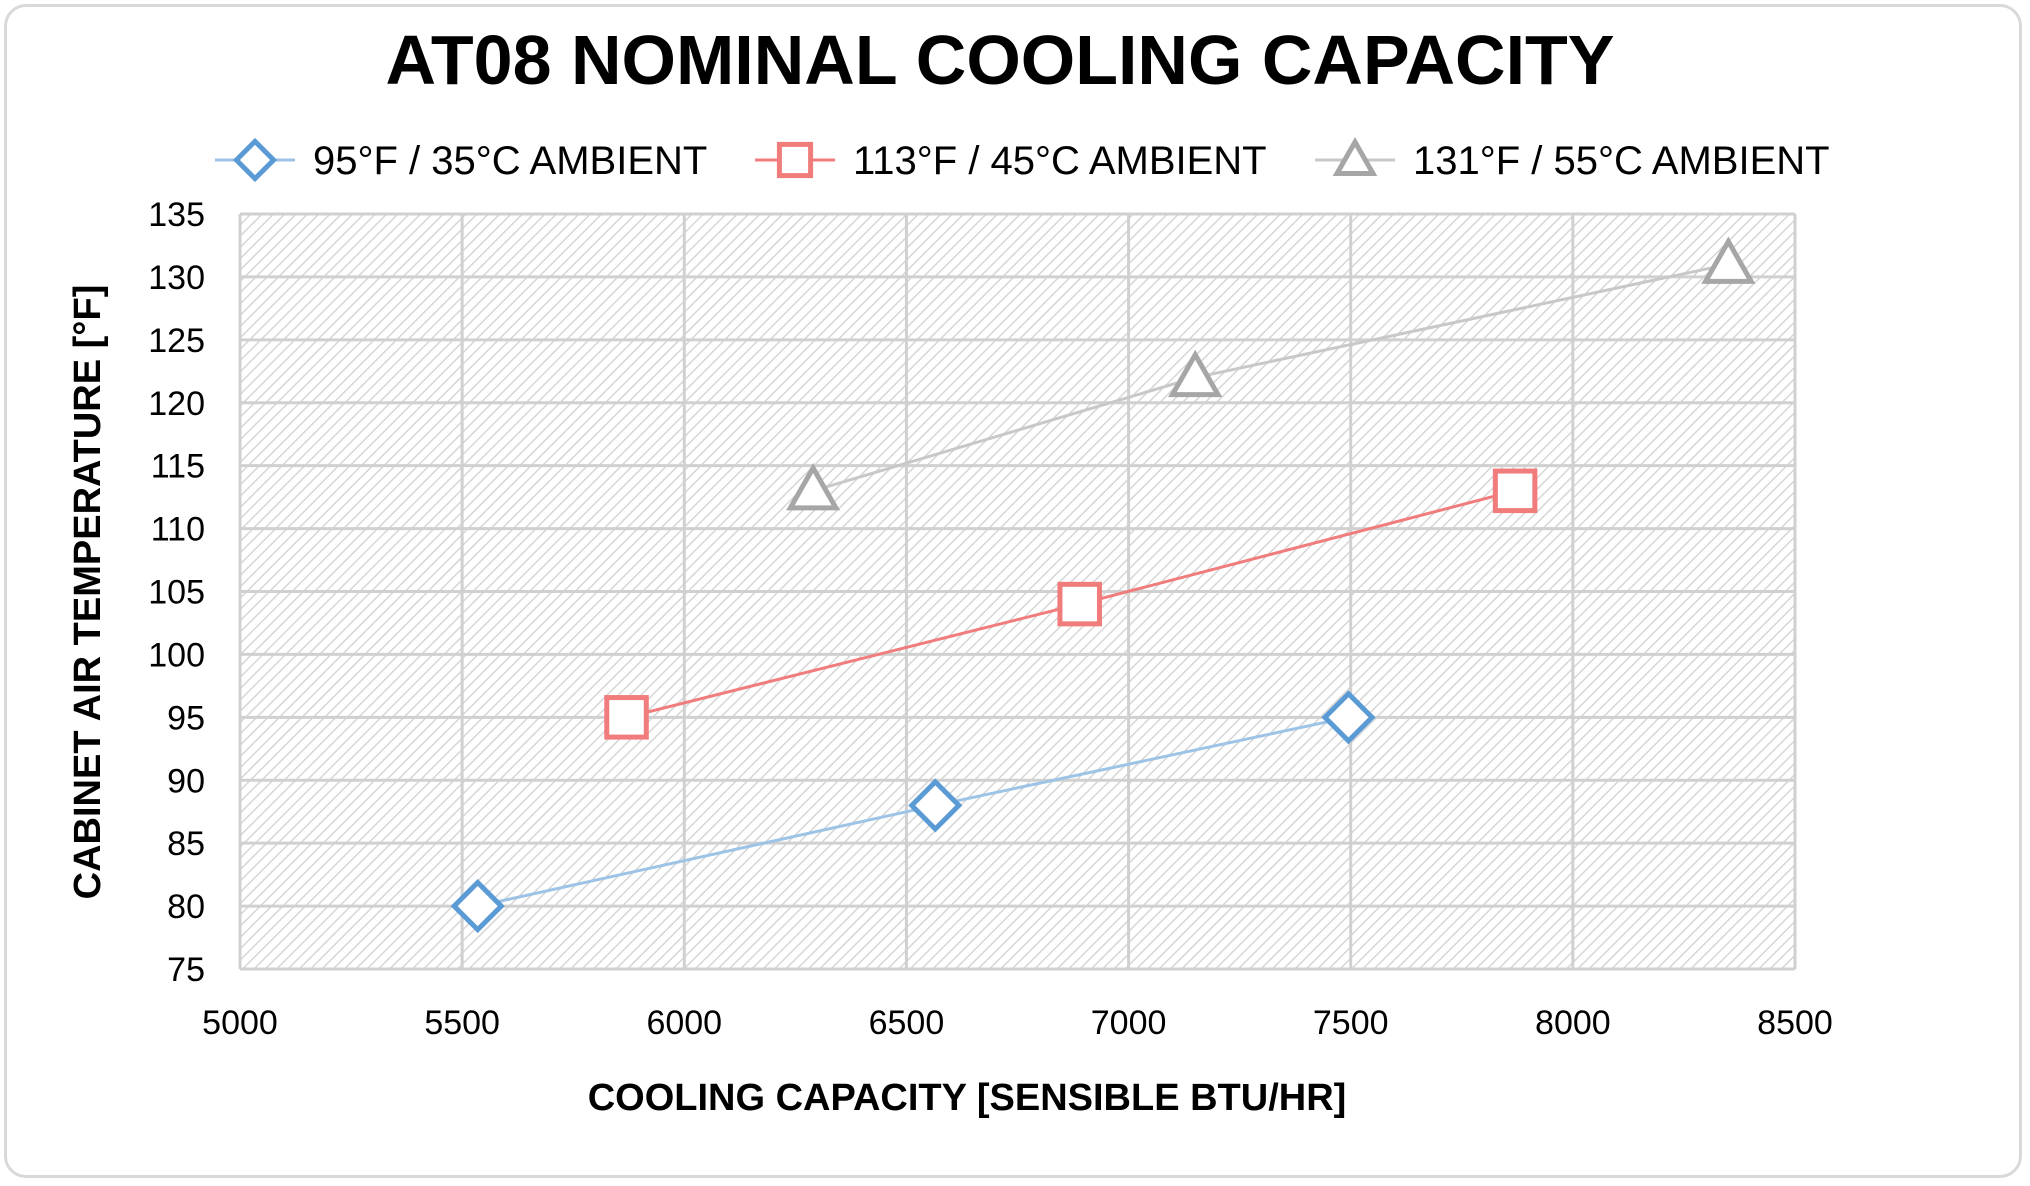  Describe the element at coordinates (186, 907) in the screenshot. I see `y-tick-label: 80` at that location.